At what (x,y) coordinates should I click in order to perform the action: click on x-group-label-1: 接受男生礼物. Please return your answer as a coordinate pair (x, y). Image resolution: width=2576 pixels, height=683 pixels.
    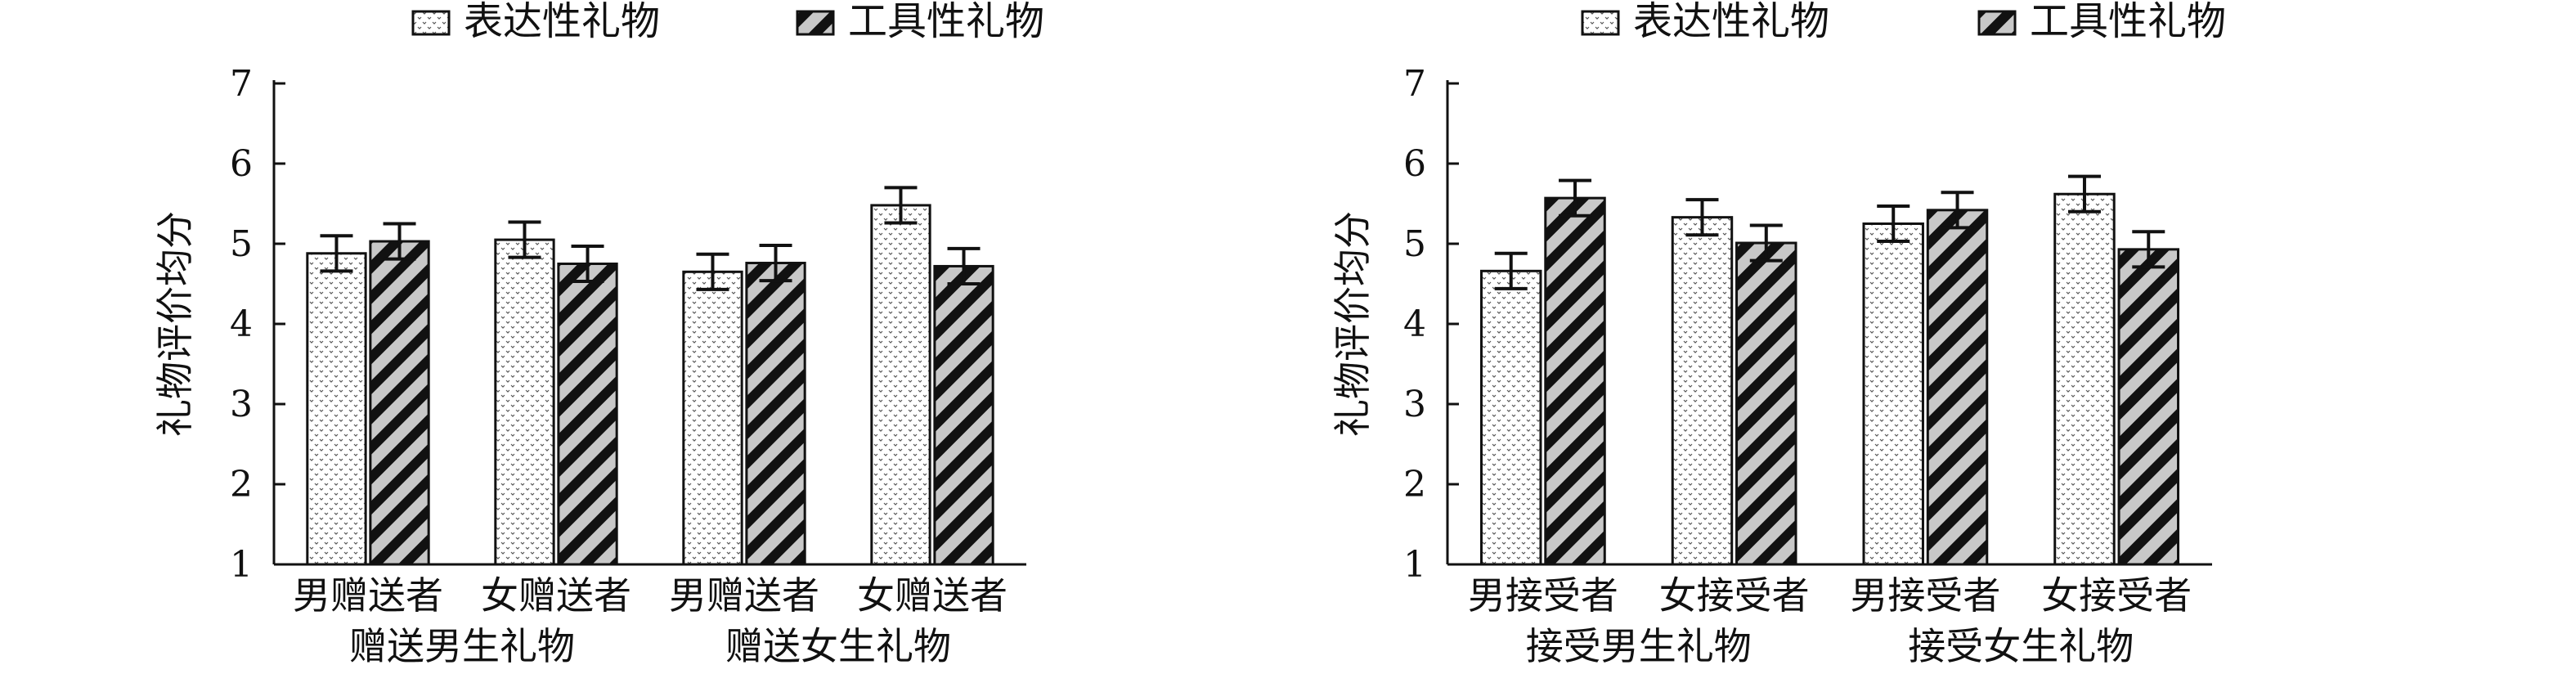
    Looking at the image, I should click on (1639, 646).